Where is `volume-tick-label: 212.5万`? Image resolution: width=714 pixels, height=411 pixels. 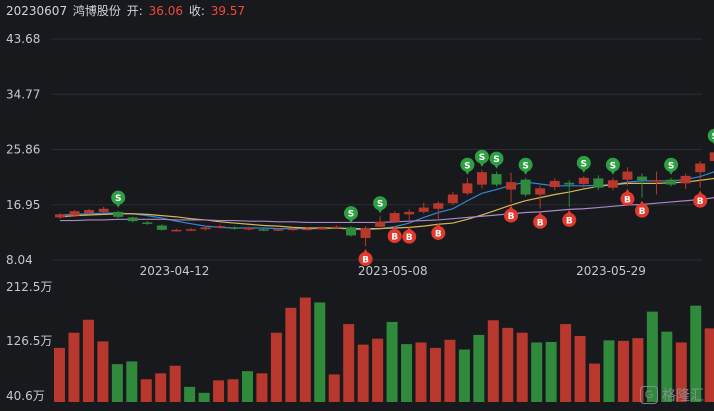 volume-tick-label: 212.5万 is located at coordinates (29, 287).